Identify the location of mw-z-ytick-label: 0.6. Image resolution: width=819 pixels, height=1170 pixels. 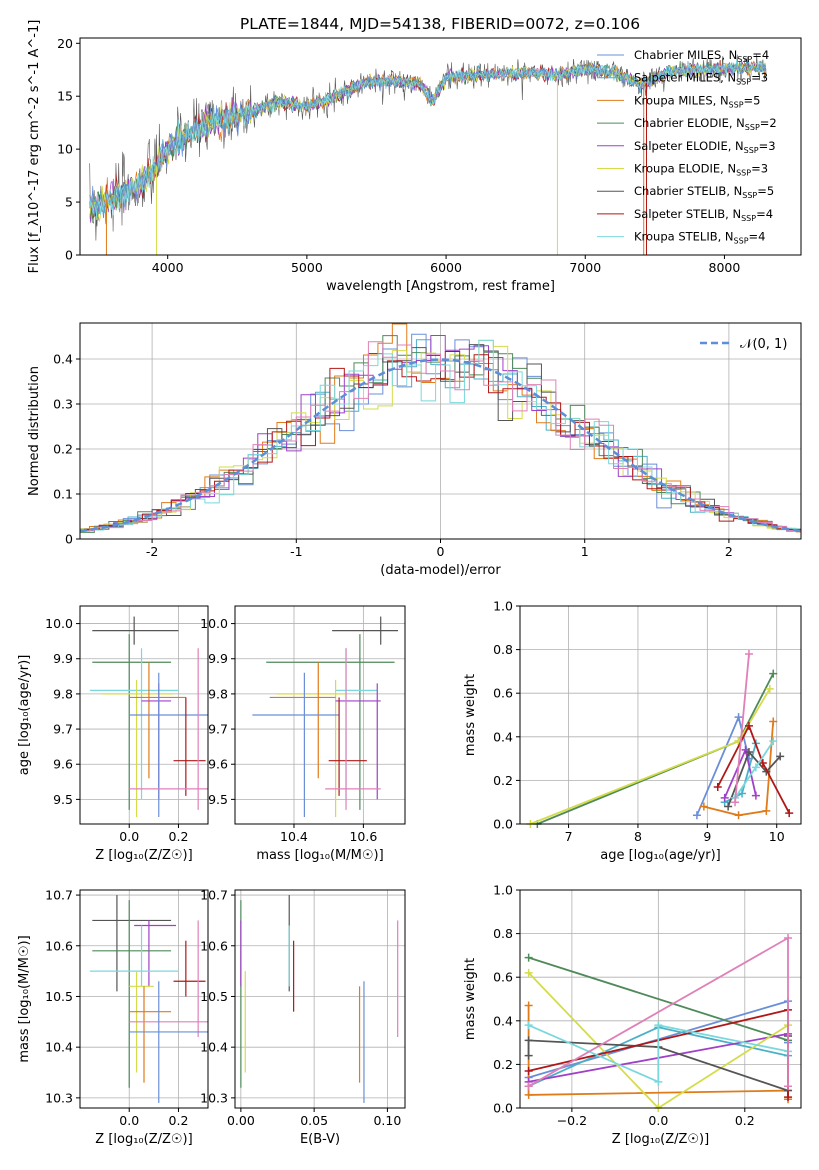
(503, 977).